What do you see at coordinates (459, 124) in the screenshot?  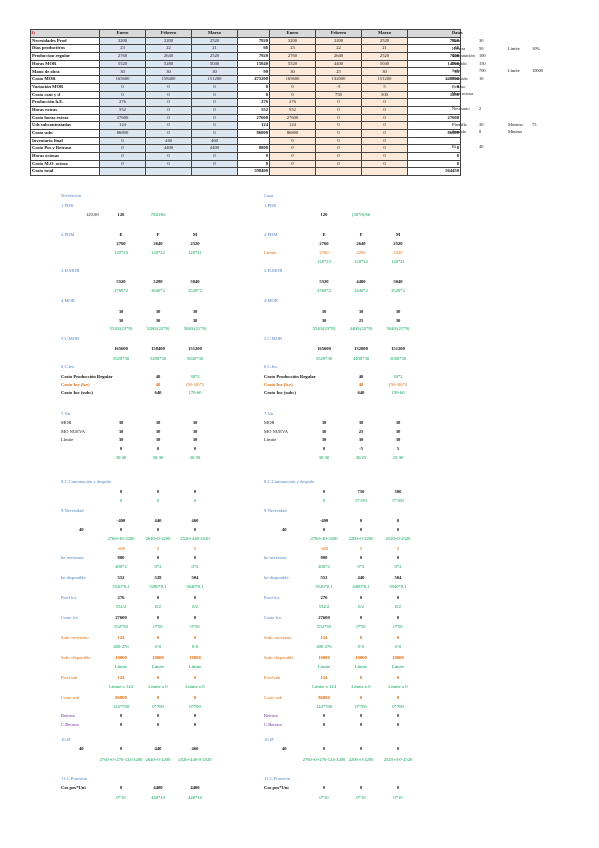 I see `datos-cell: Plantilla` at bounding box center [459, 124].